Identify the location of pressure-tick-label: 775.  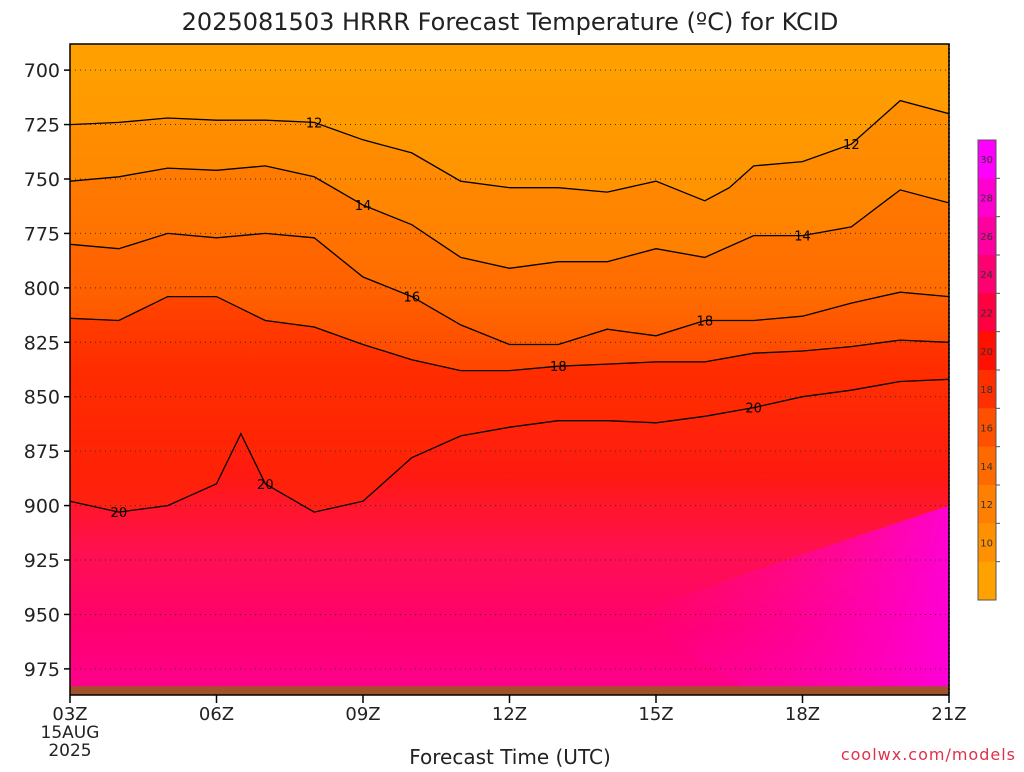
(42, 234).